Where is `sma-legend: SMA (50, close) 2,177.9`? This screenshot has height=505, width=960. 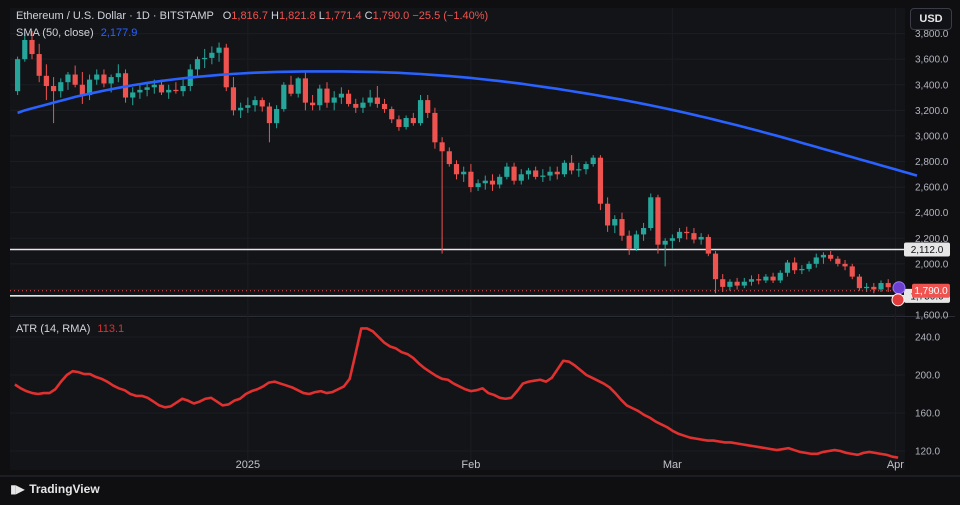 sma-legend: SMA (50, close) 2,177.9 is located at coordinates (76, 33).